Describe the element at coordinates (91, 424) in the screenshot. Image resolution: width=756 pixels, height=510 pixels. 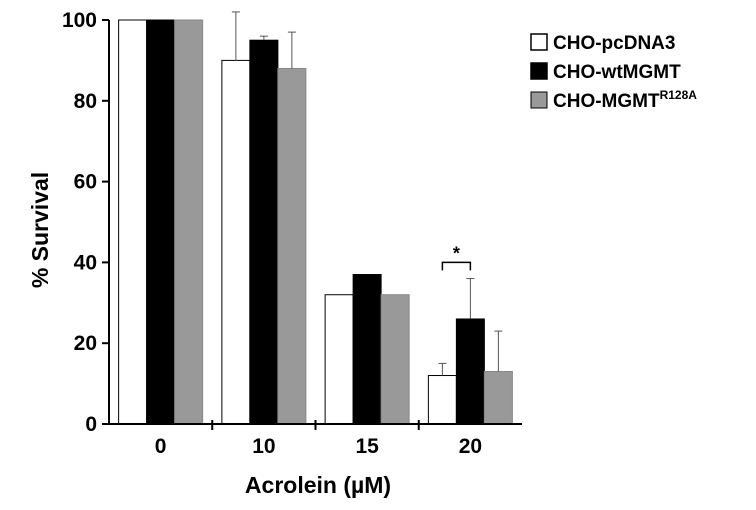
I see `y-tick-label-0: 0` at that location.